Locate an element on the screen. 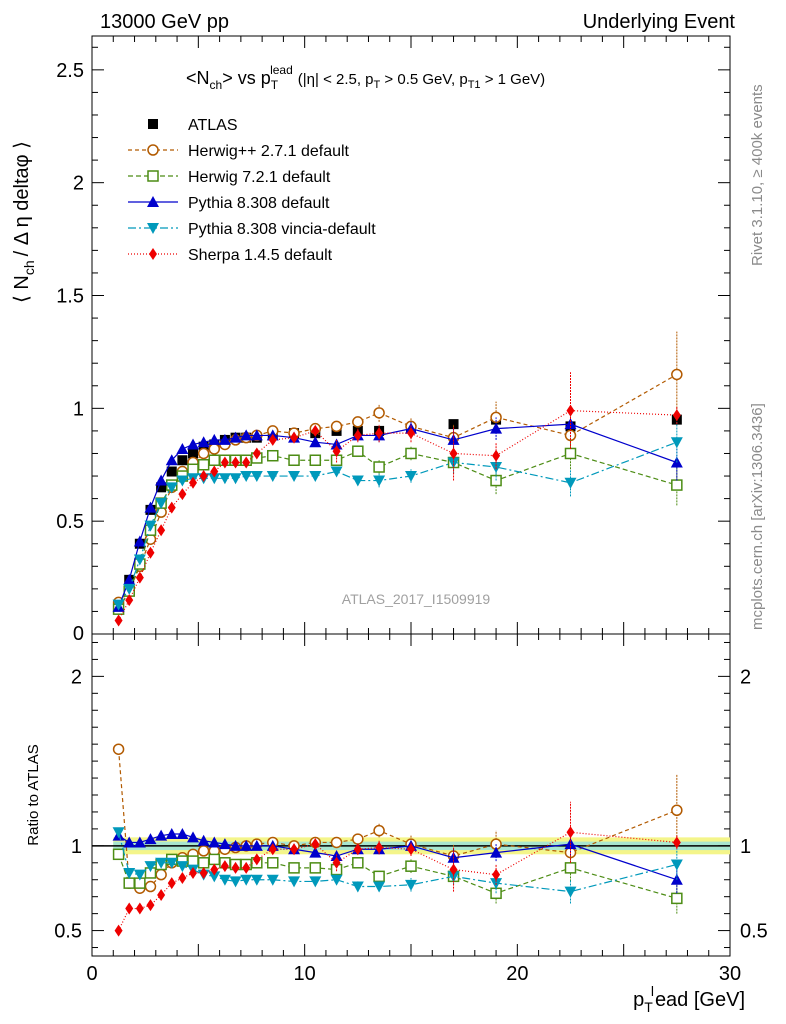 This screenshot has width=786, height=1024. legend-label: Herwig++ 2.7.1 default is located at coordinates (269, 151).